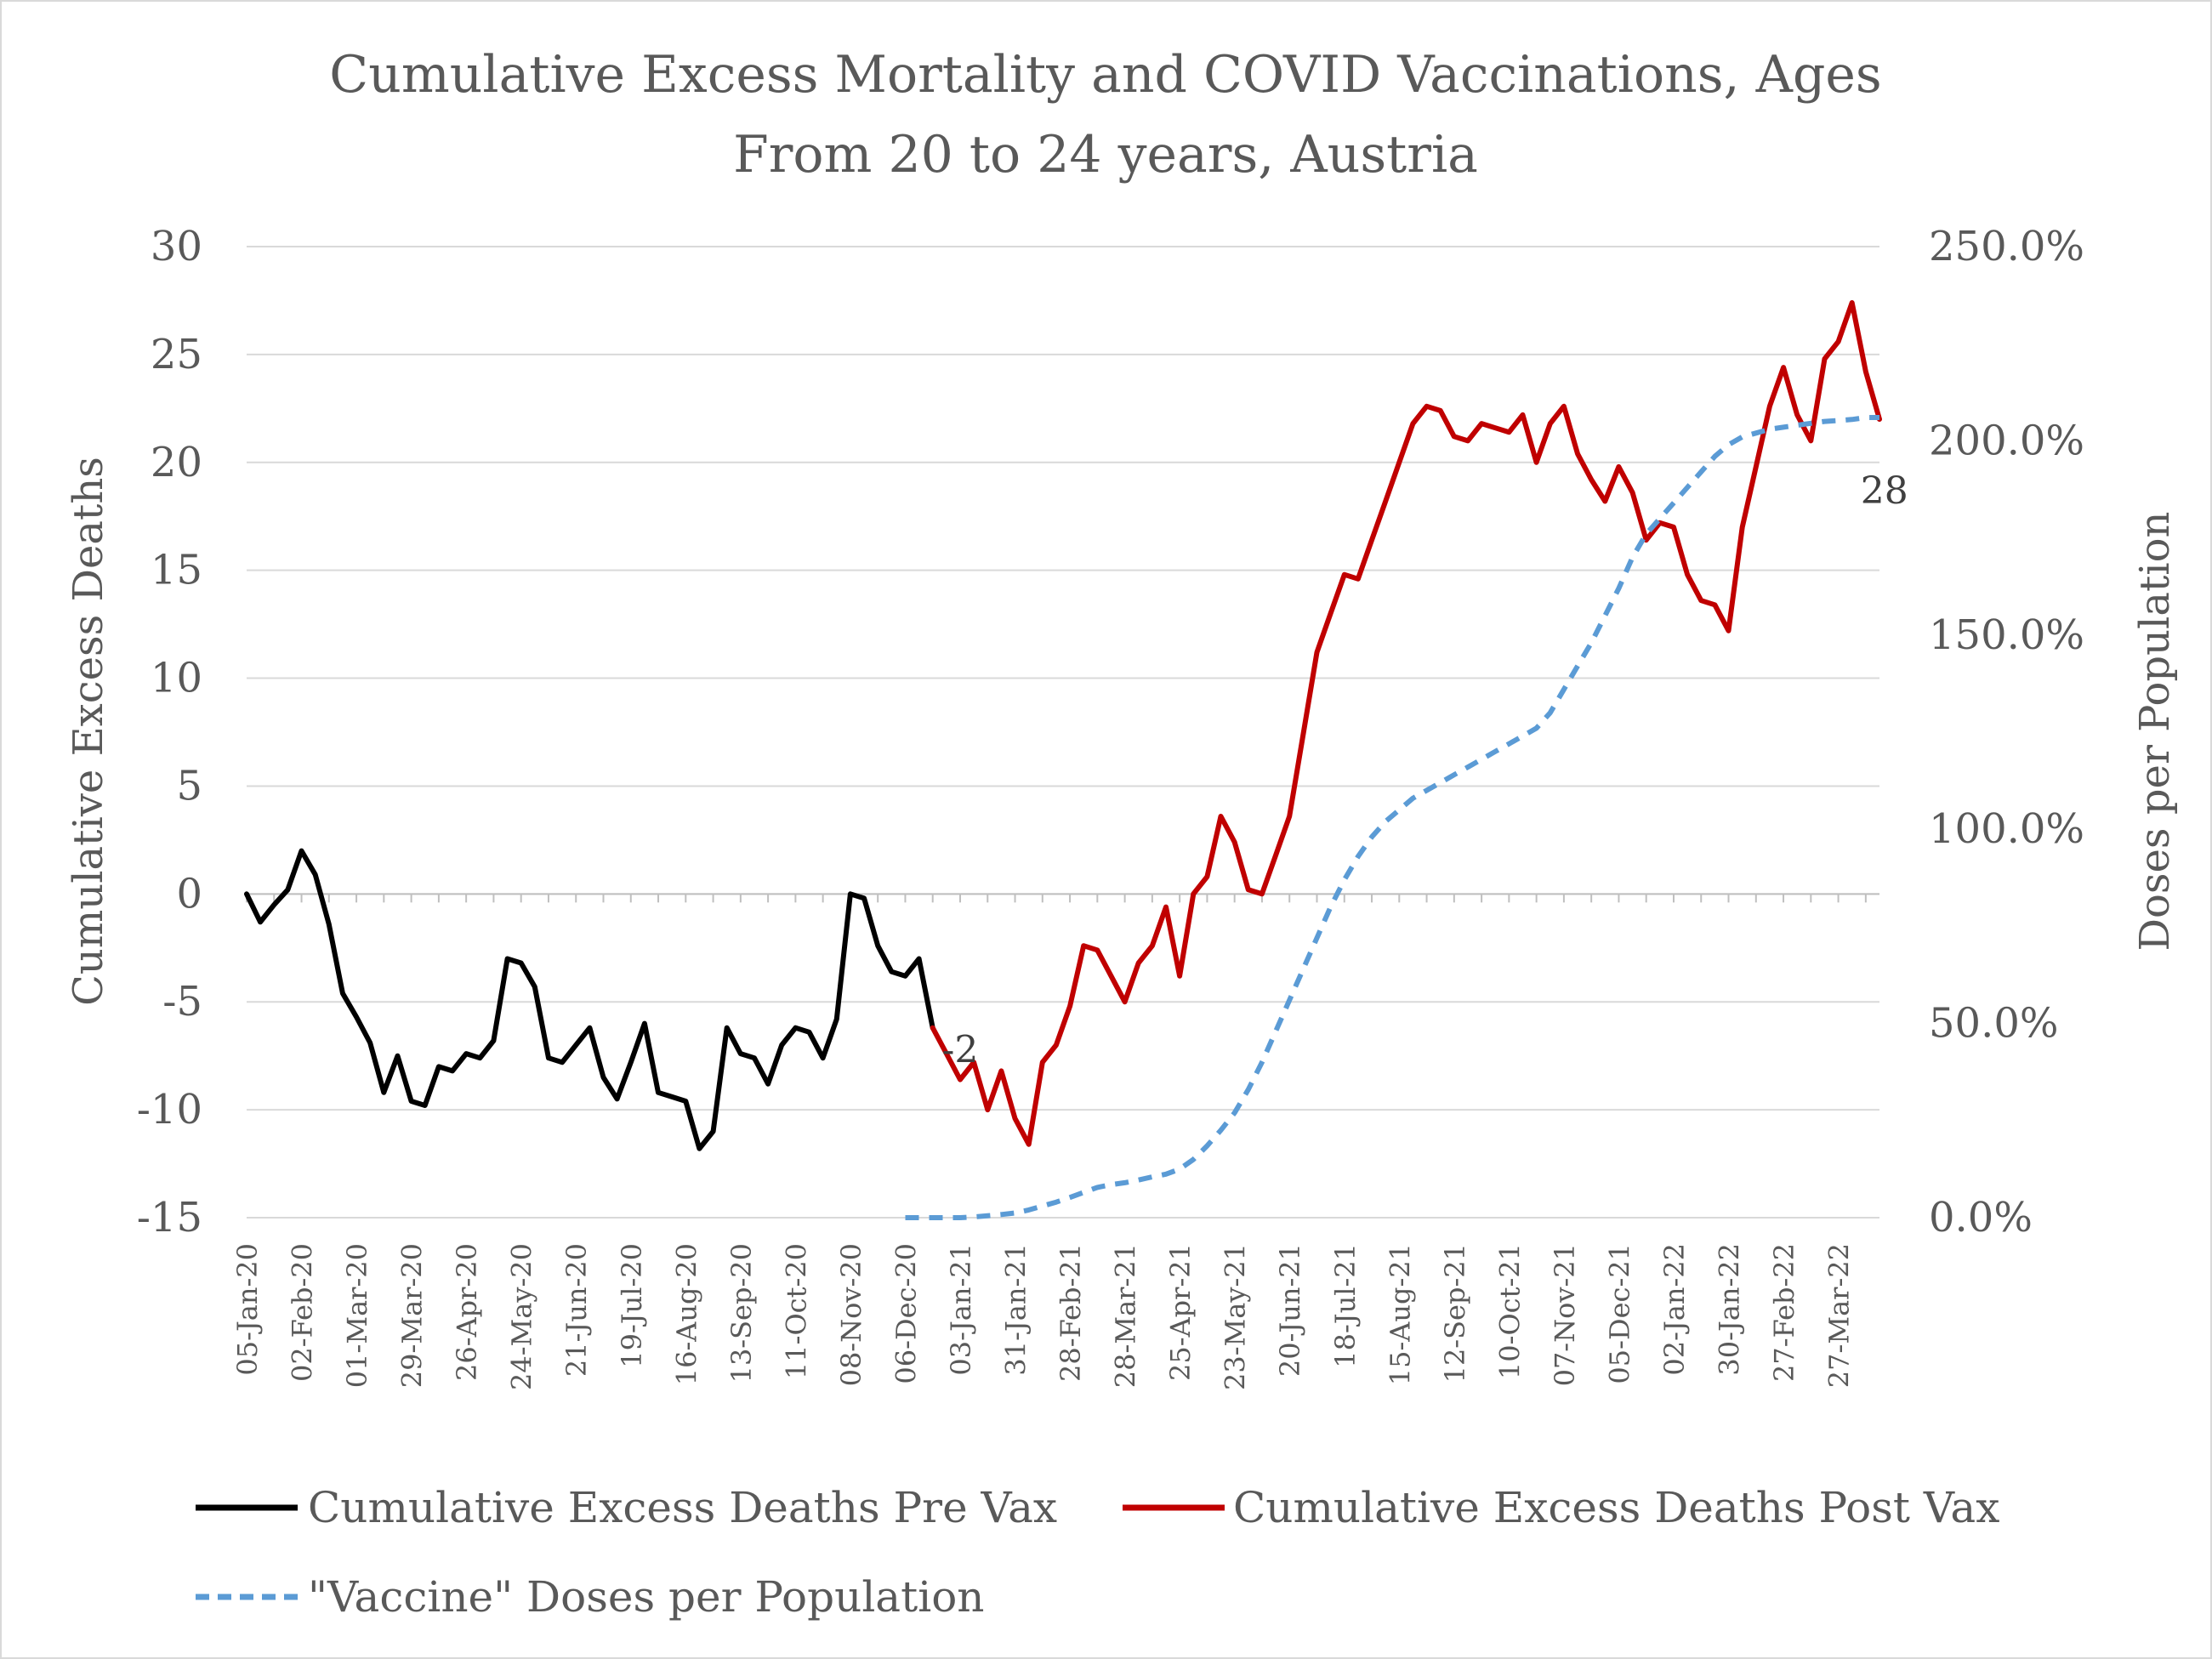  I want to click on x-tick-label: 25-Apr-21, so click(1180, 1312).